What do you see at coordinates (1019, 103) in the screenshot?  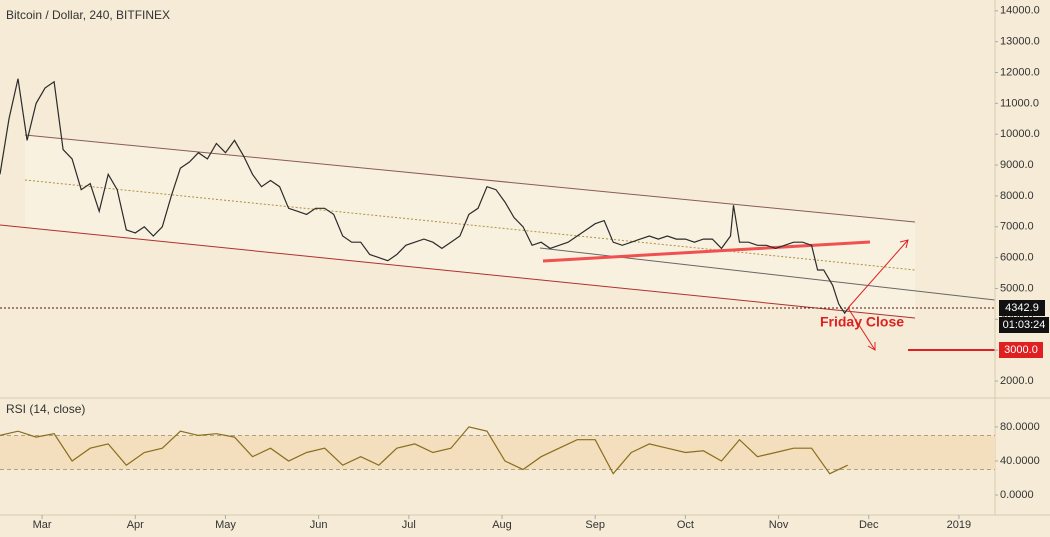 I see `y-tick-label: 11000.0` at bounding box center [1019, 103].